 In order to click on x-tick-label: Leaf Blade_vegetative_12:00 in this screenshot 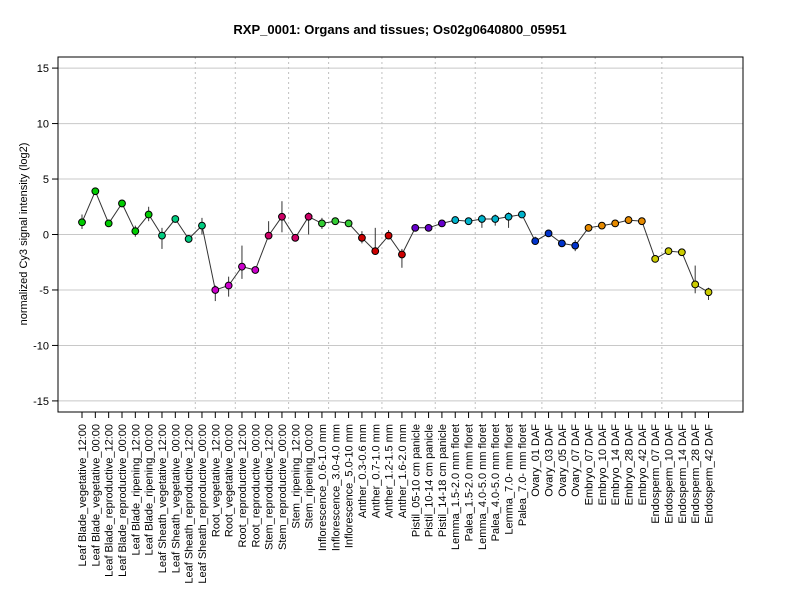, I will do `click(83, 495)`.